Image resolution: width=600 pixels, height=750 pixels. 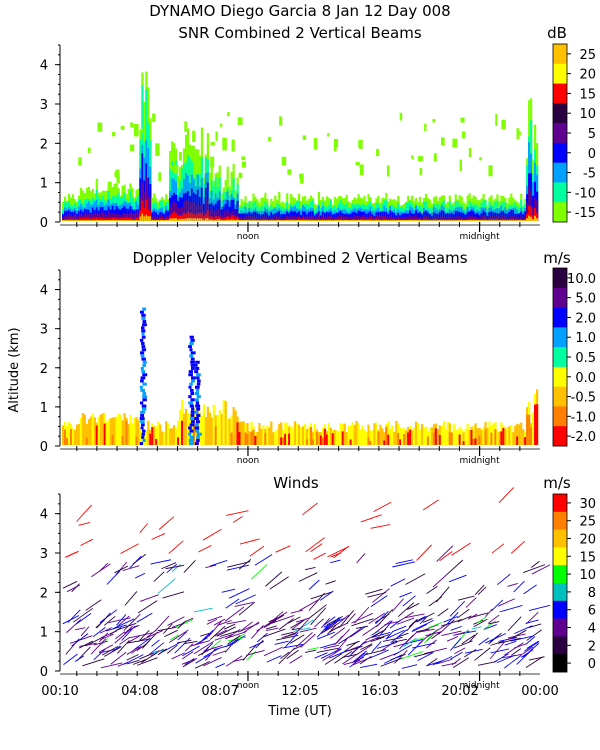 What do you see at coordinates (44, 184) in the screenshot?
I see `y-tick-label: 1` at bounding box center [44, 184].